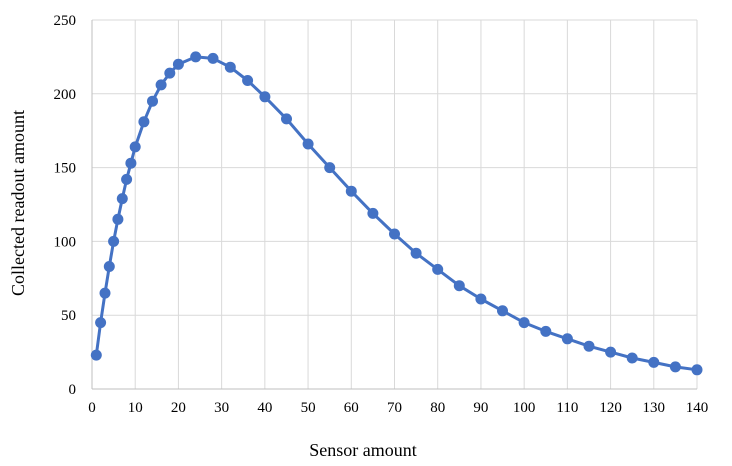  Describe the element at coordinates (697, 408) in the screenshot. I see `x-tick-label: 140` at that location.